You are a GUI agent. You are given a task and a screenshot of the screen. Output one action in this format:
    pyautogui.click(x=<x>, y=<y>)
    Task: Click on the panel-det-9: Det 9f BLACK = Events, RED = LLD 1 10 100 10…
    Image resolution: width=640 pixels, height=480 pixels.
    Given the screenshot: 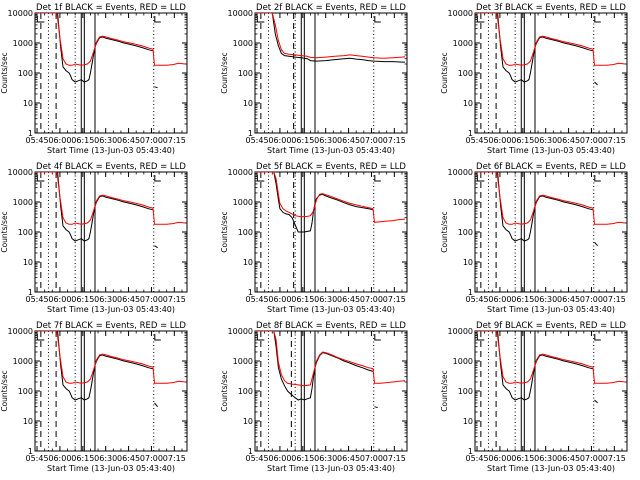 What is the action you would take?
    pyautogui.click(x=534, y=397)
    